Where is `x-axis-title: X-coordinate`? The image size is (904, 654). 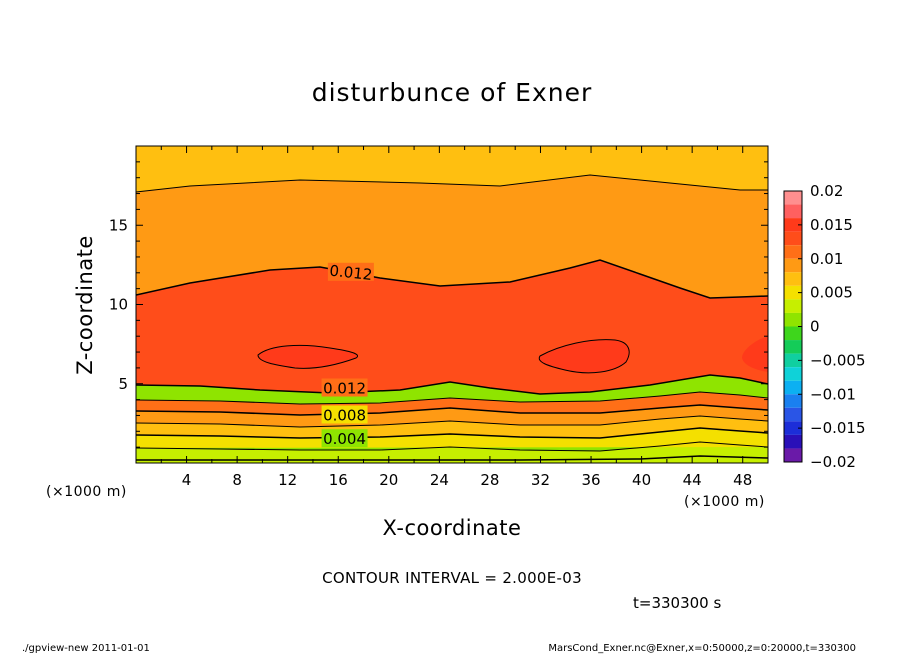
x-axis-title: X-coordinate is located at coordinates (452, 528).